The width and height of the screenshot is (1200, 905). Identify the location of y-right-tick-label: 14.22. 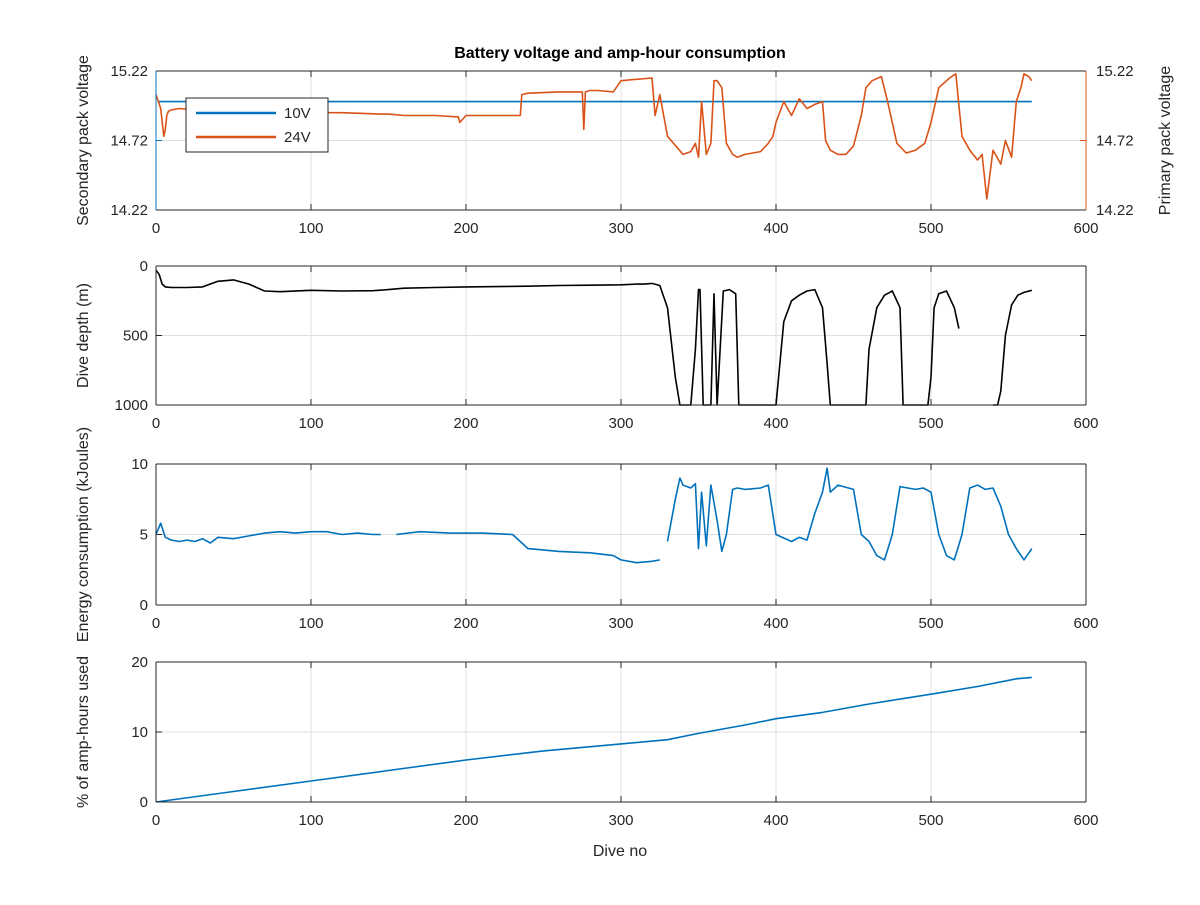
(1115, 210).